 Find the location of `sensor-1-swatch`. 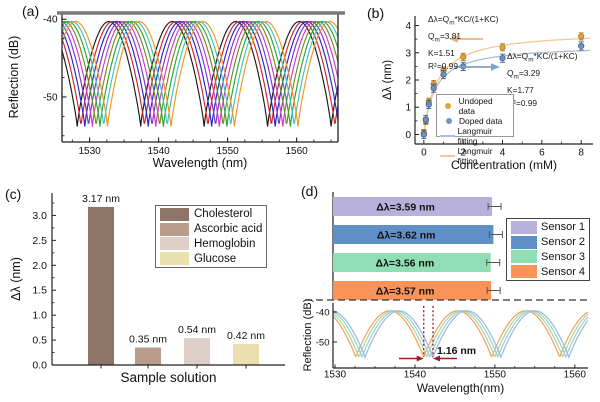

sensor-1-swatch is located at coordinates (524, 227).